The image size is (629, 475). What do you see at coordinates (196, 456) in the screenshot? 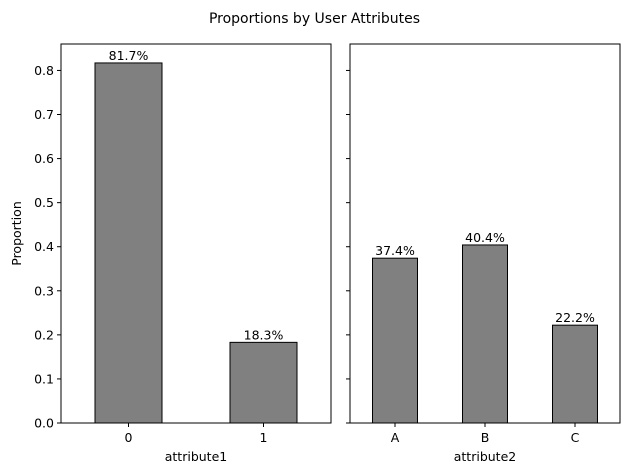
I see `x-axis-title: attribute1` at bounding box center [196, 456].